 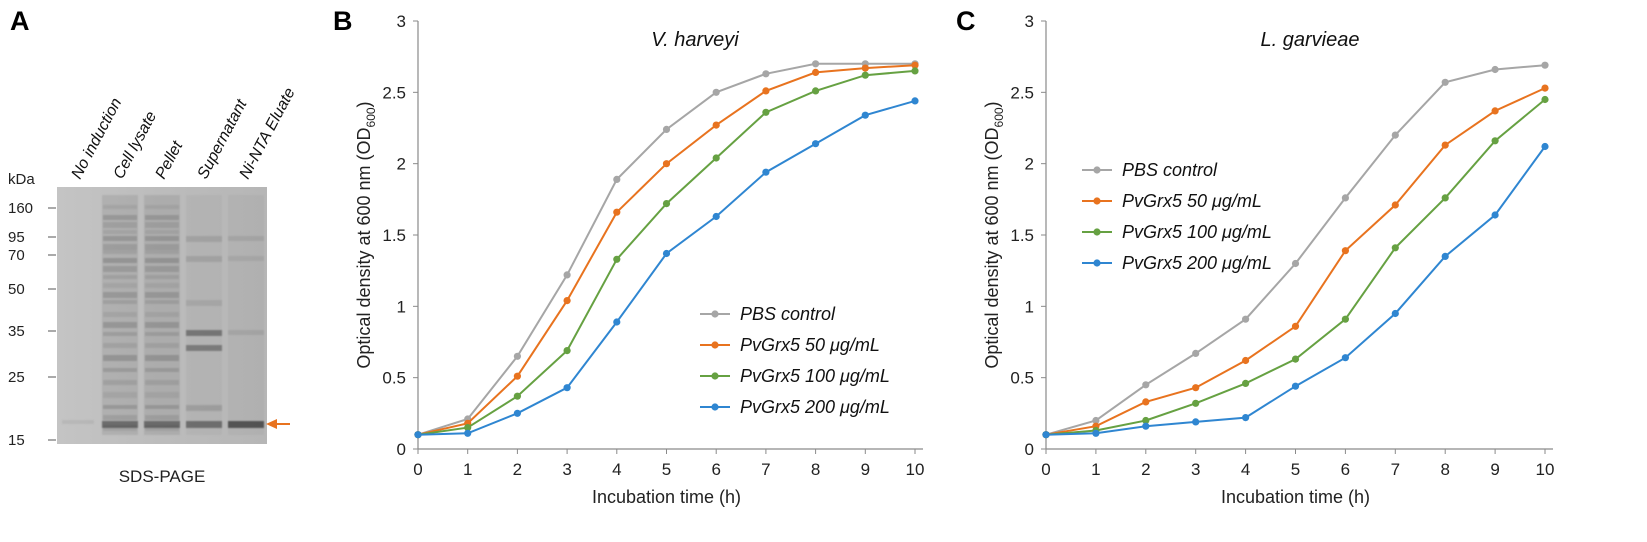 I want to click on y-tick-label: 0.5, so click(x=1022, y=378).